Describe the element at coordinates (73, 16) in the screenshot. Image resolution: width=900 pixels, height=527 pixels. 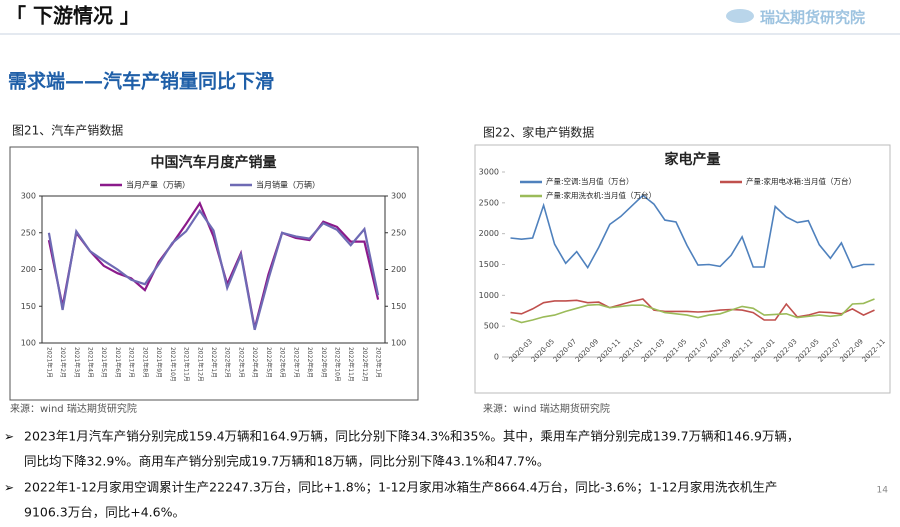
I see `page-title: 「 下游情况 」` at that location.